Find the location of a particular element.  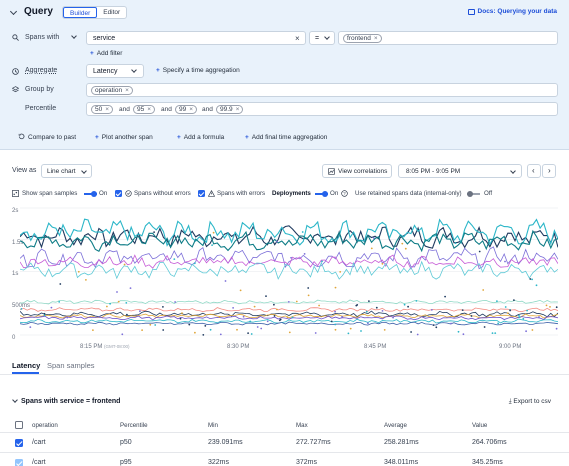

spans-without-errors-checkbox is located at coordinates (118, 193).